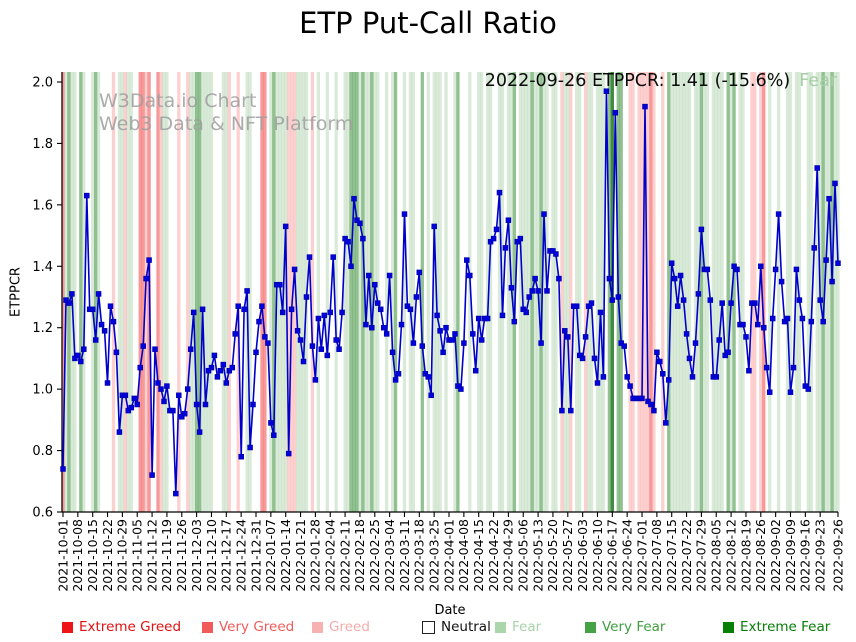 The image size is (856, 642). I want to click on x-tick-label: 2021-10-08, so click(77, 555).